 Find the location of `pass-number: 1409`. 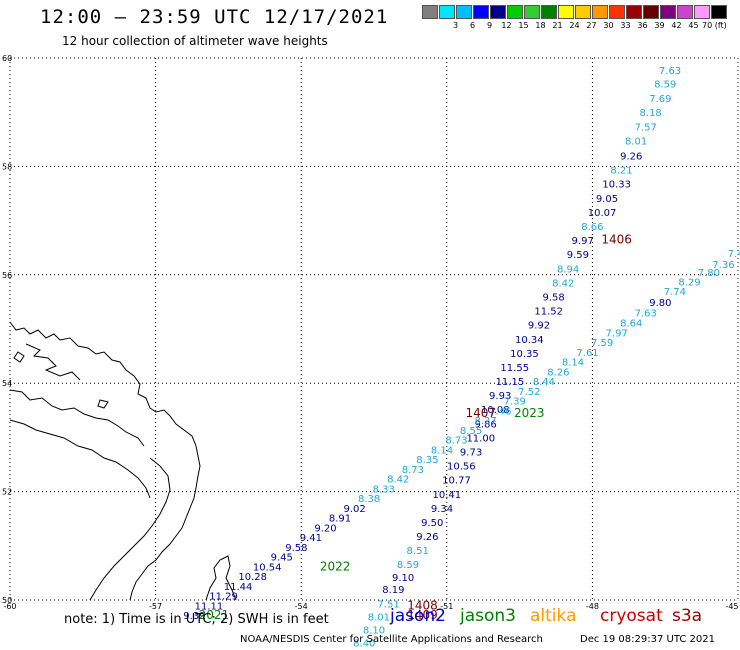

pass-number: 1409 is located at coordinates (422, 615).